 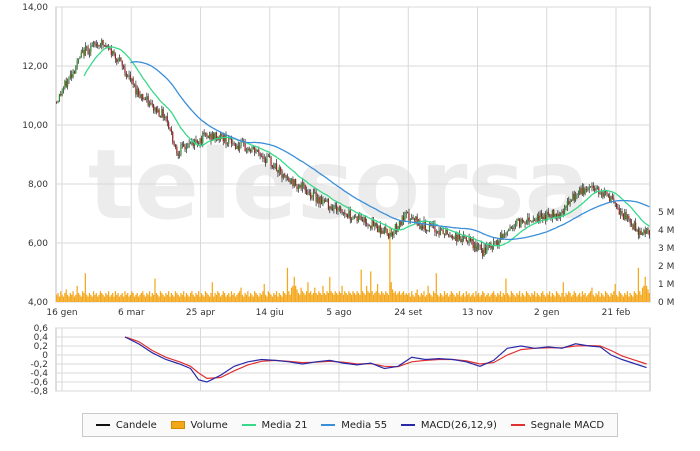 What do you see at coordinates (666, 303) in the screenshot?
I see `volume-tick-label: 0 M` at bounding box center [666, 303].